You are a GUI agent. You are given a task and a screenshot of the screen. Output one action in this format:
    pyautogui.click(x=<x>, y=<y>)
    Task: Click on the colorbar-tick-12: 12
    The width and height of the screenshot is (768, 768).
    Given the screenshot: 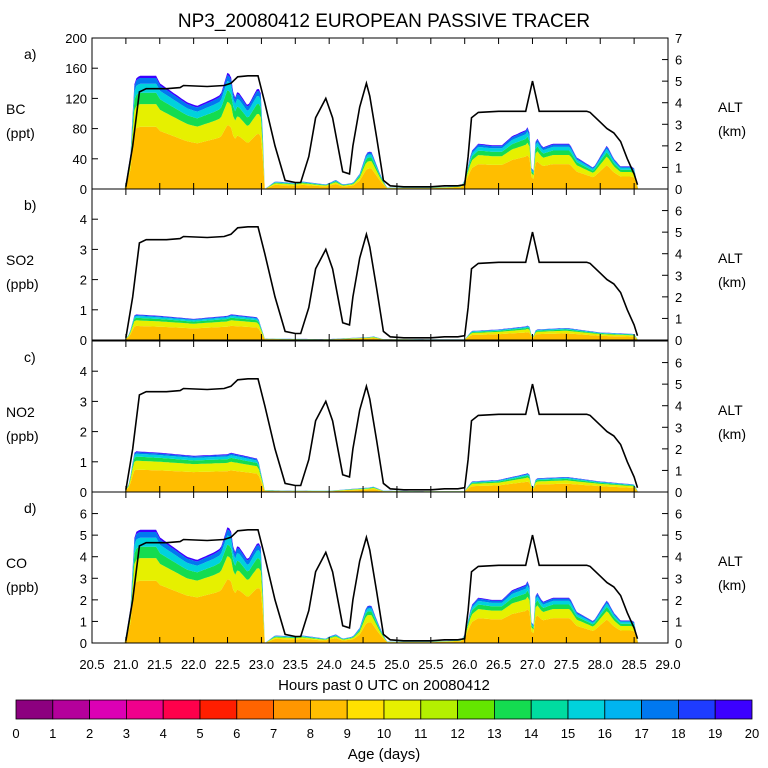 What is the action you would take?
    pyautogui.click(x=457, y=733)
    